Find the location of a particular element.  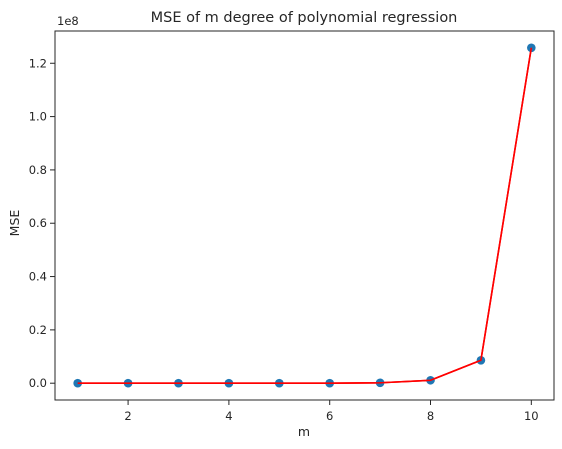

y-tick-label: 0.4 is located at coordinates (38, 277).